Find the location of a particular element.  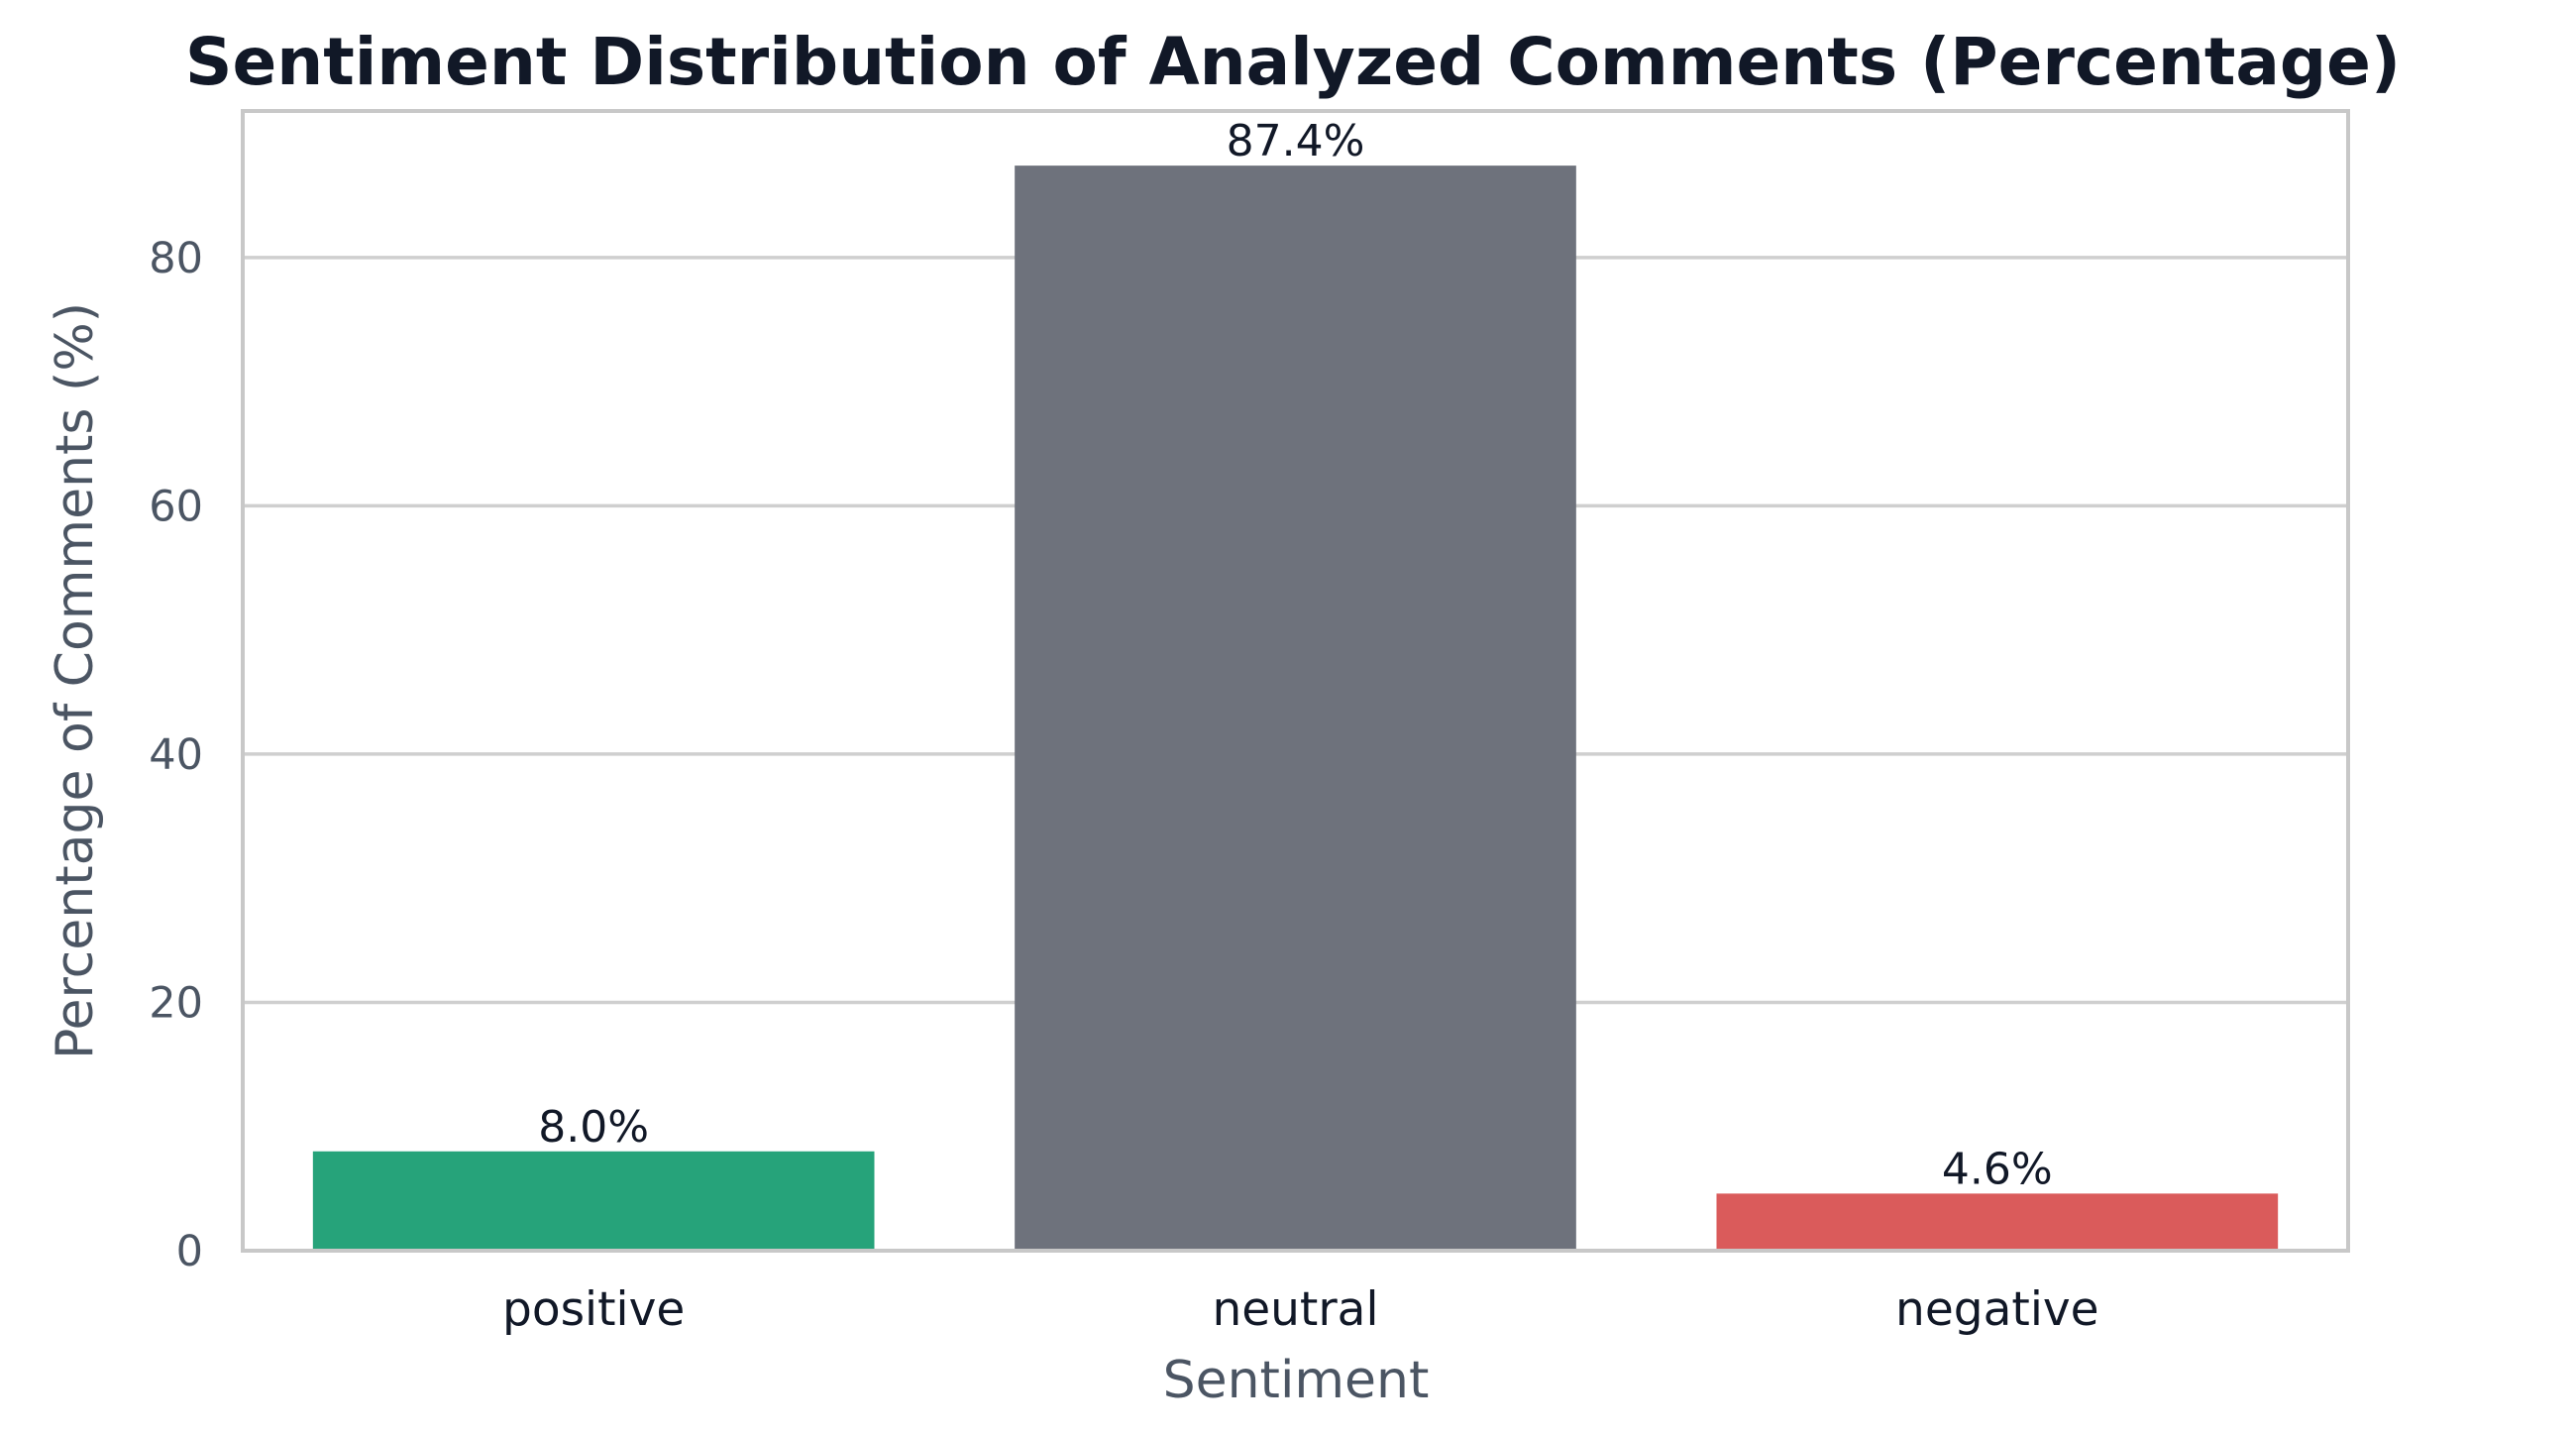

bar-negative is located at coordinates (1997, 1222).